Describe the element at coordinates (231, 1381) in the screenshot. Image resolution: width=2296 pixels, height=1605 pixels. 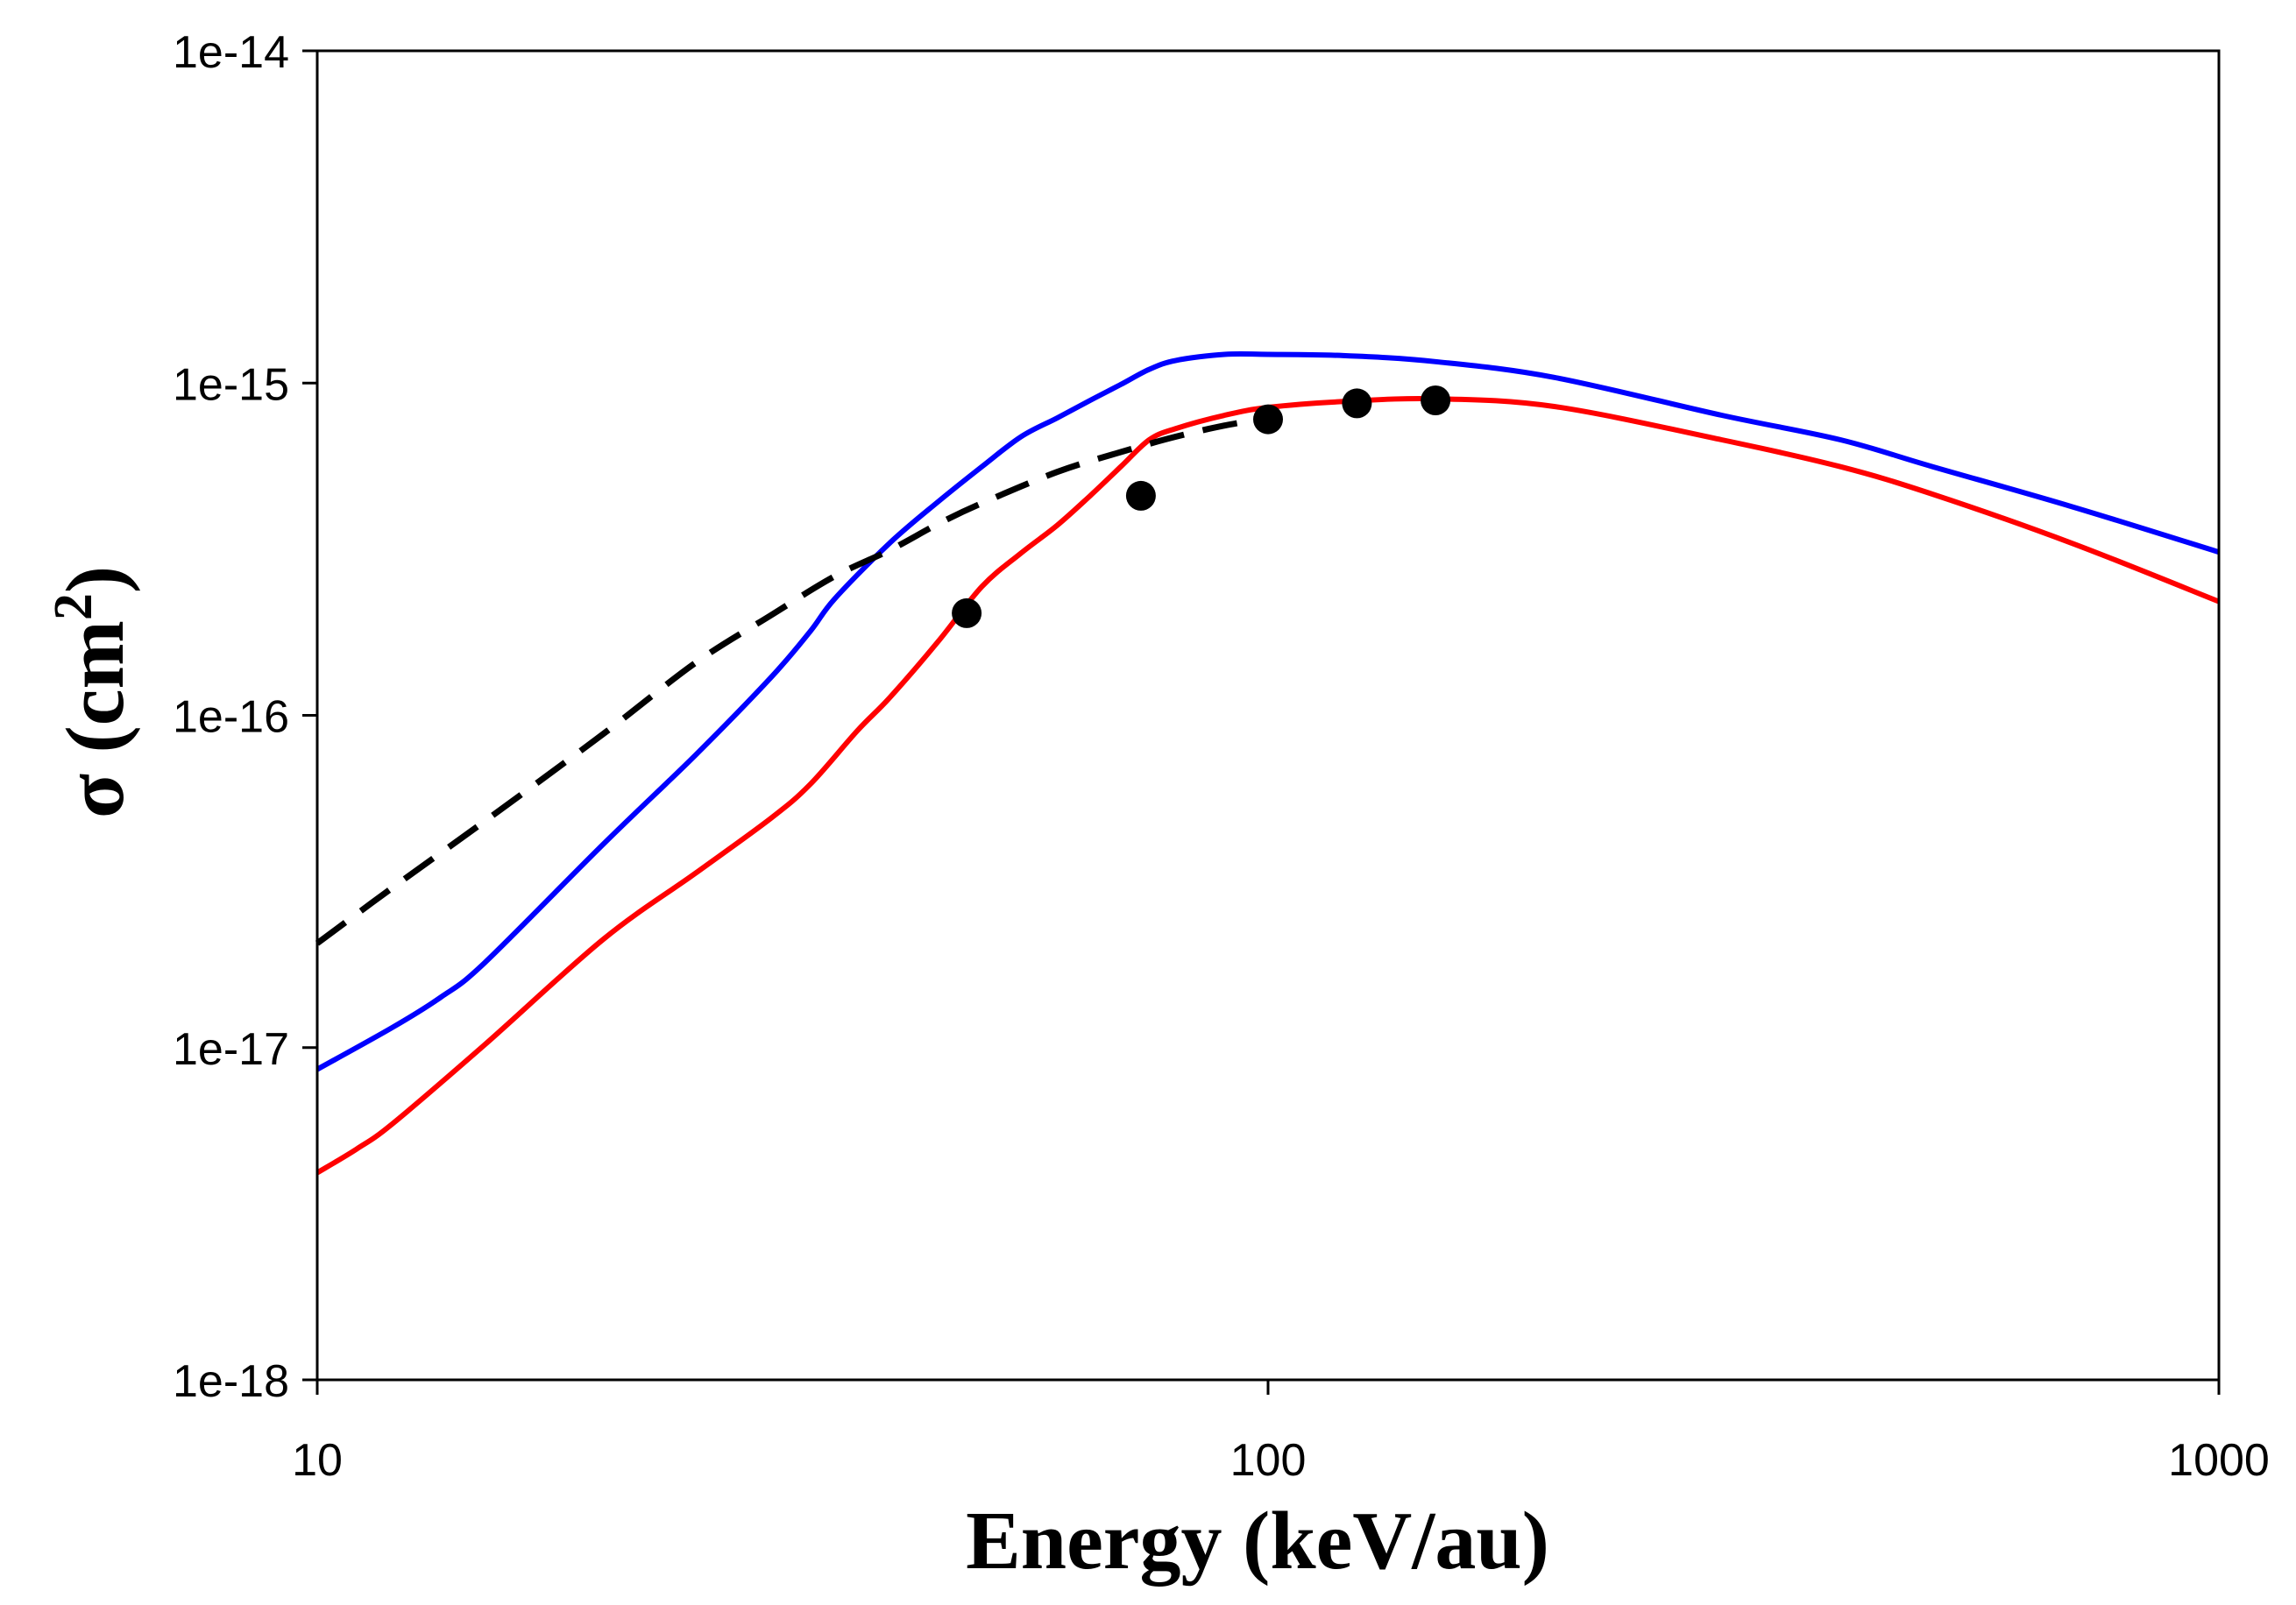
I see `y-tick-label: 1e-18` at that location.